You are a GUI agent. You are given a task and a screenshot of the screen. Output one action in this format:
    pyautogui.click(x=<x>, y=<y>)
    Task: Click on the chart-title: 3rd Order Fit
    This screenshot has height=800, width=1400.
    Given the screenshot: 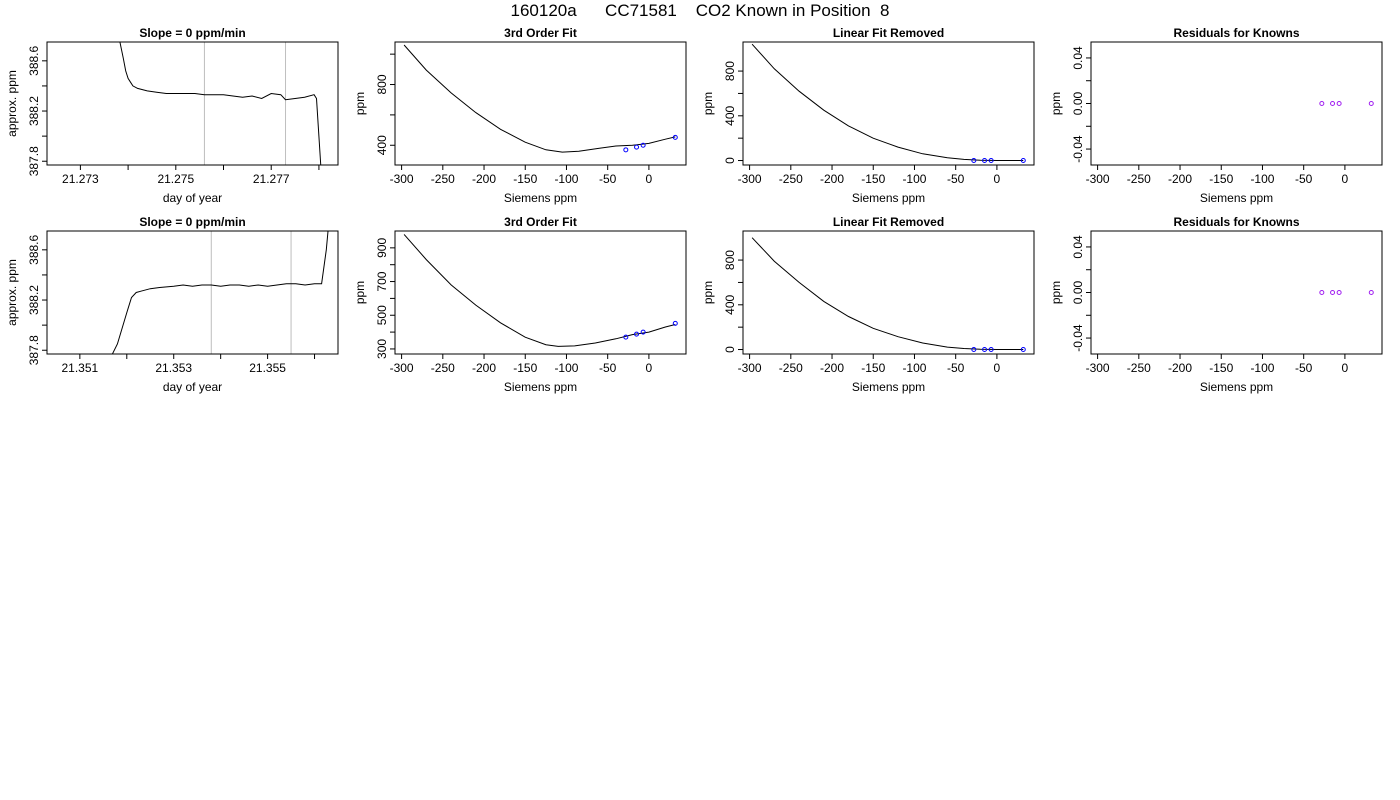 What is the action you would take?
    pyautogui.click(x=540, y=33)
    